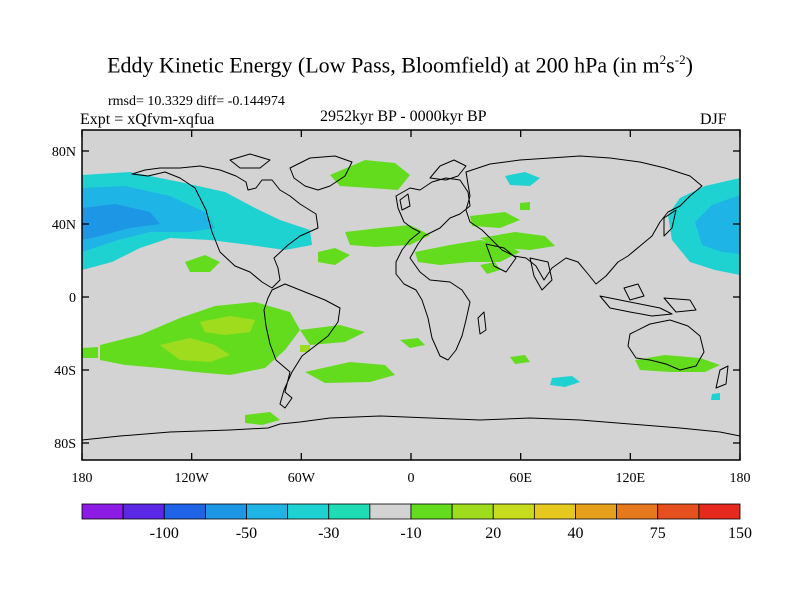  Describe the element at coordinates (576, 533) in the screenshot. I see `colorbar-label: 40` at that location.